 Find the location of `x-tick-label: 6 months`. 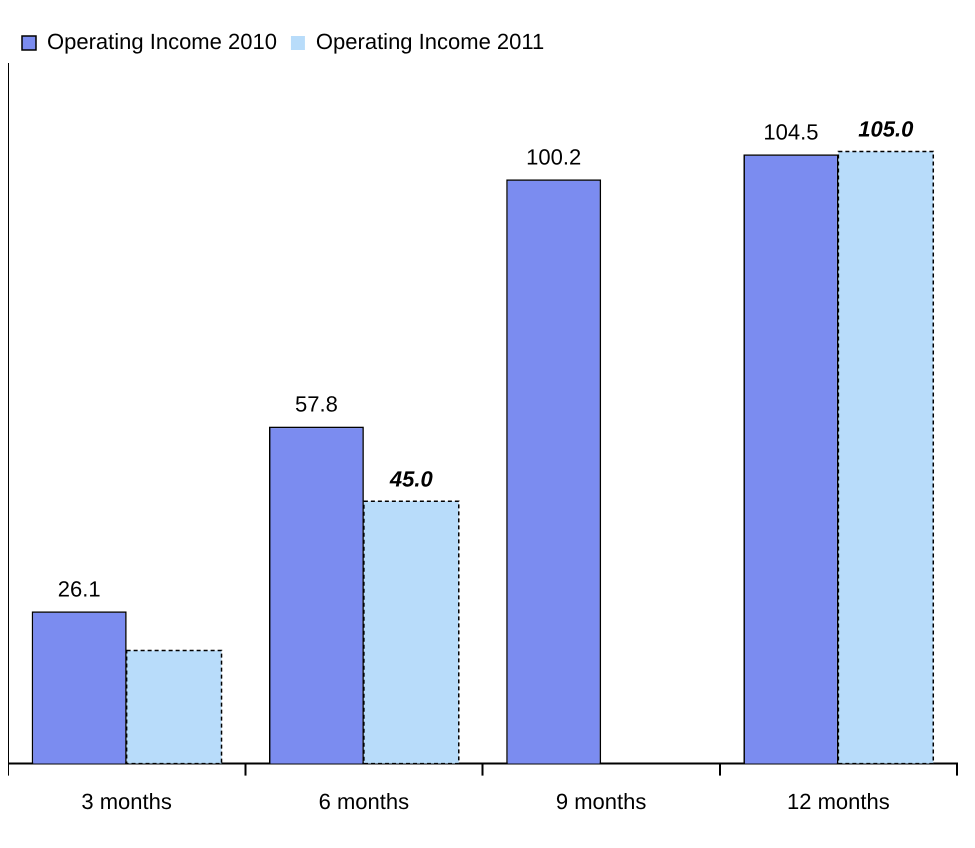

x-tick-label: 6 months is located at coordinates (364, 801).